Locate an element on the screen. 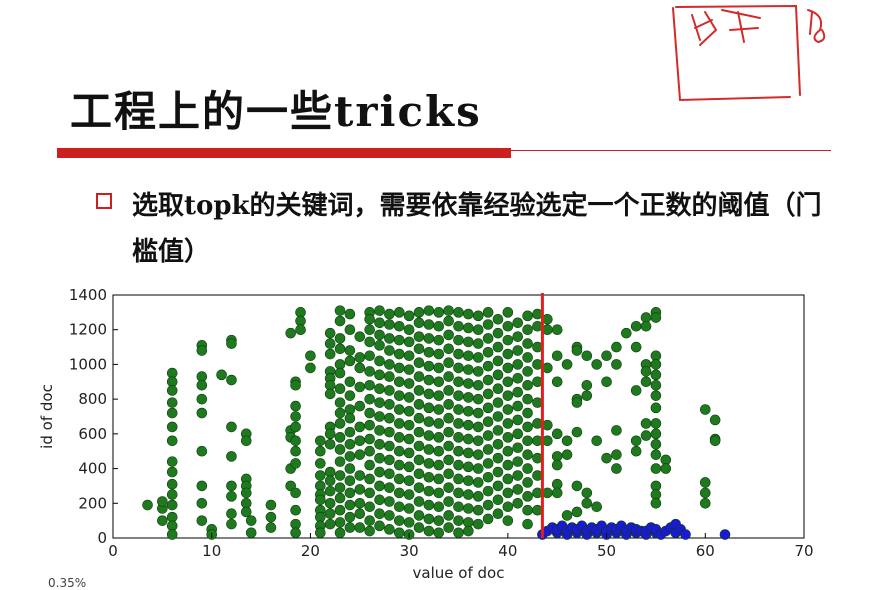 The height and width of the screenshot is (590, 877). x-axis-ticks: 0 10 20 30 40 50 60 70 is located at coordinates (461, 546).